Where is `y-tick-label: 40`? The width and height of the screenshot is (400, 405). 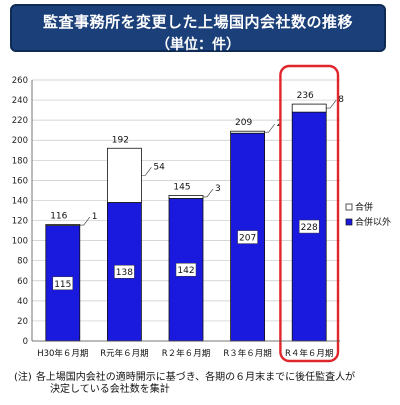 y-tick-label: 40 is located at coordinates (22, 302).